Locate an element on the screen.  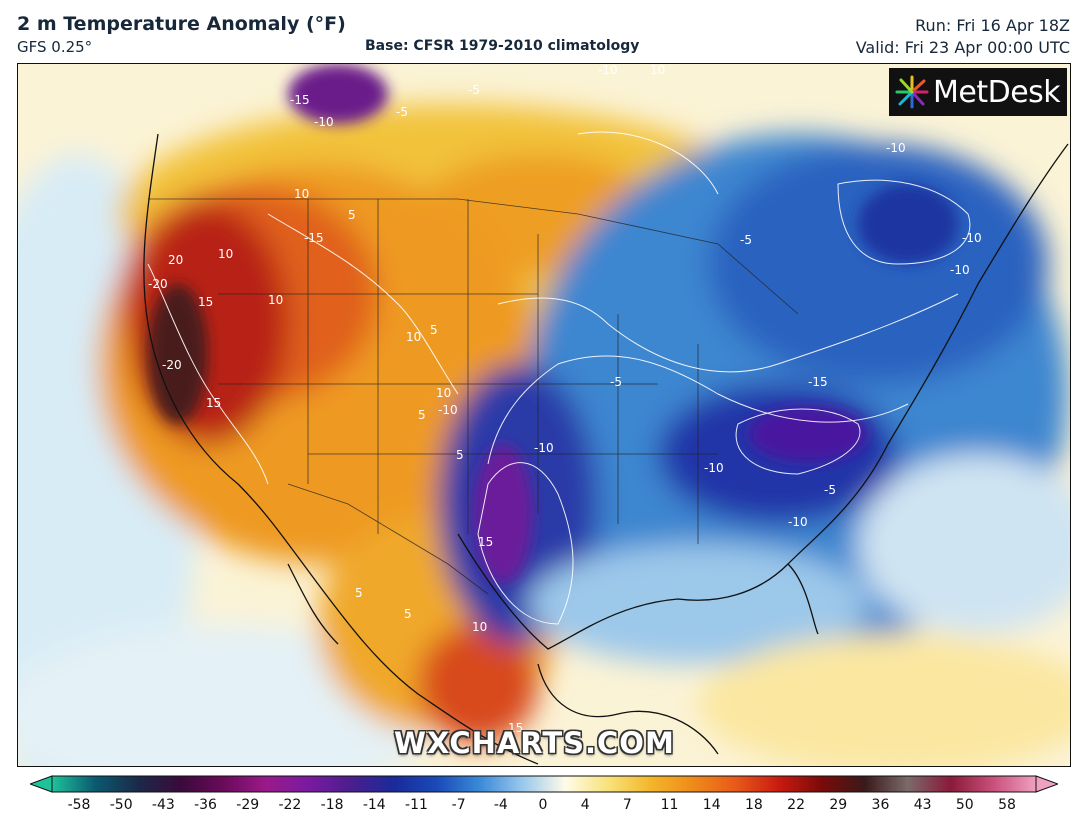
colorbar-tick-label: -22 is located at coordinates (290, 805).